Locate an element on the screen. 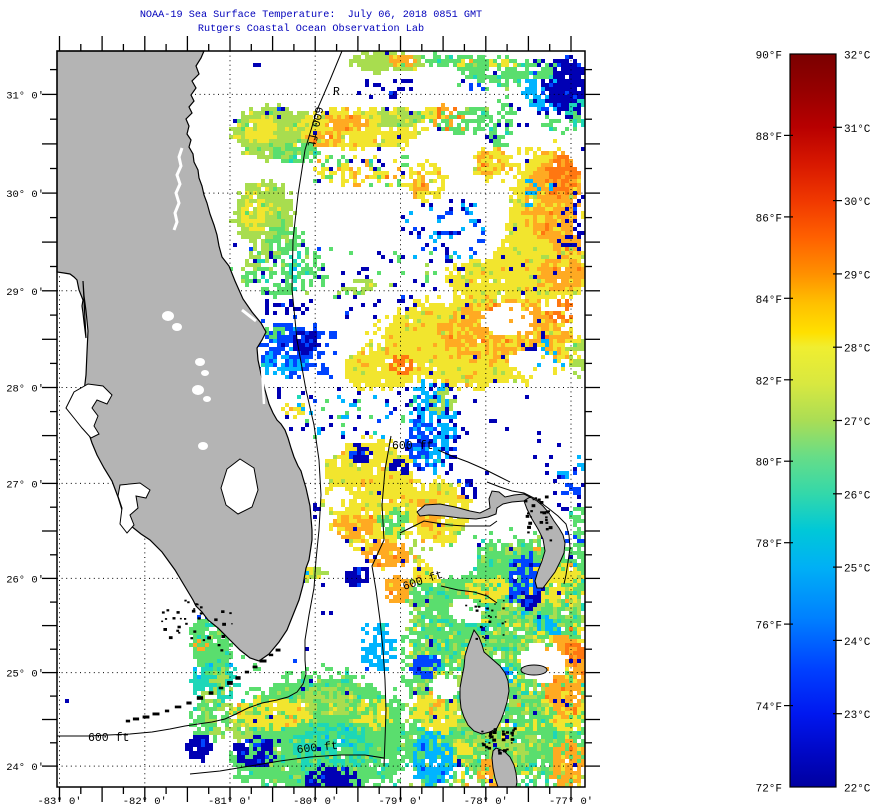 The image size is (872, 809). svg-text: 30° 0' is located at coordinates (25, 195).